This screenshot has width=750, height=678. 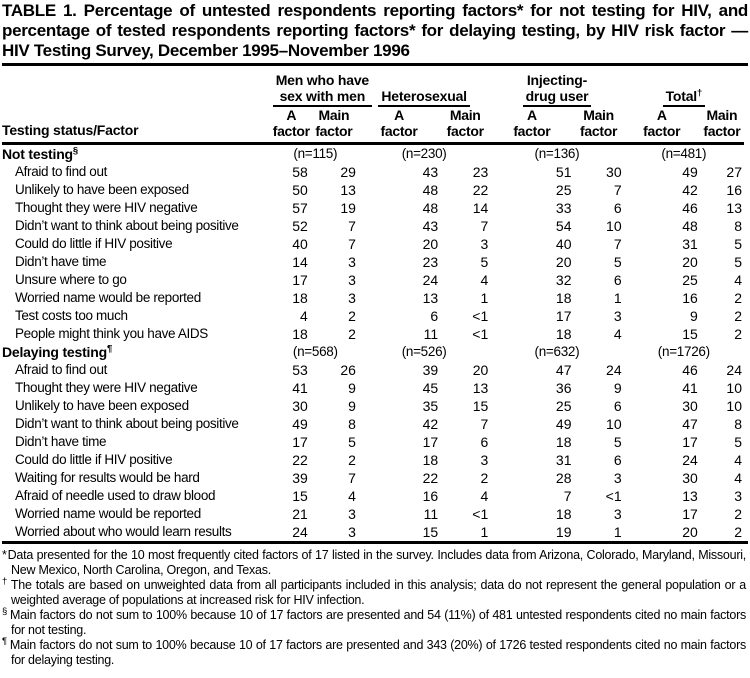 What do you see at coordinates (375, 64) in the screenshot?
I see `title-rule` at bounding box center [375, 64].